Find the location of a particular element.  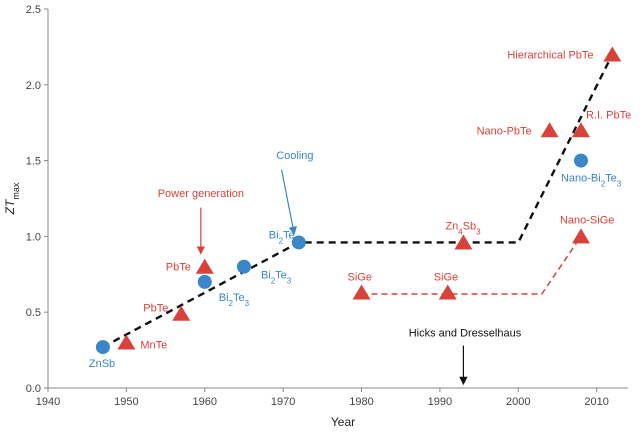

y-axis-title: ZTmax is located at coordinates (12, 198).